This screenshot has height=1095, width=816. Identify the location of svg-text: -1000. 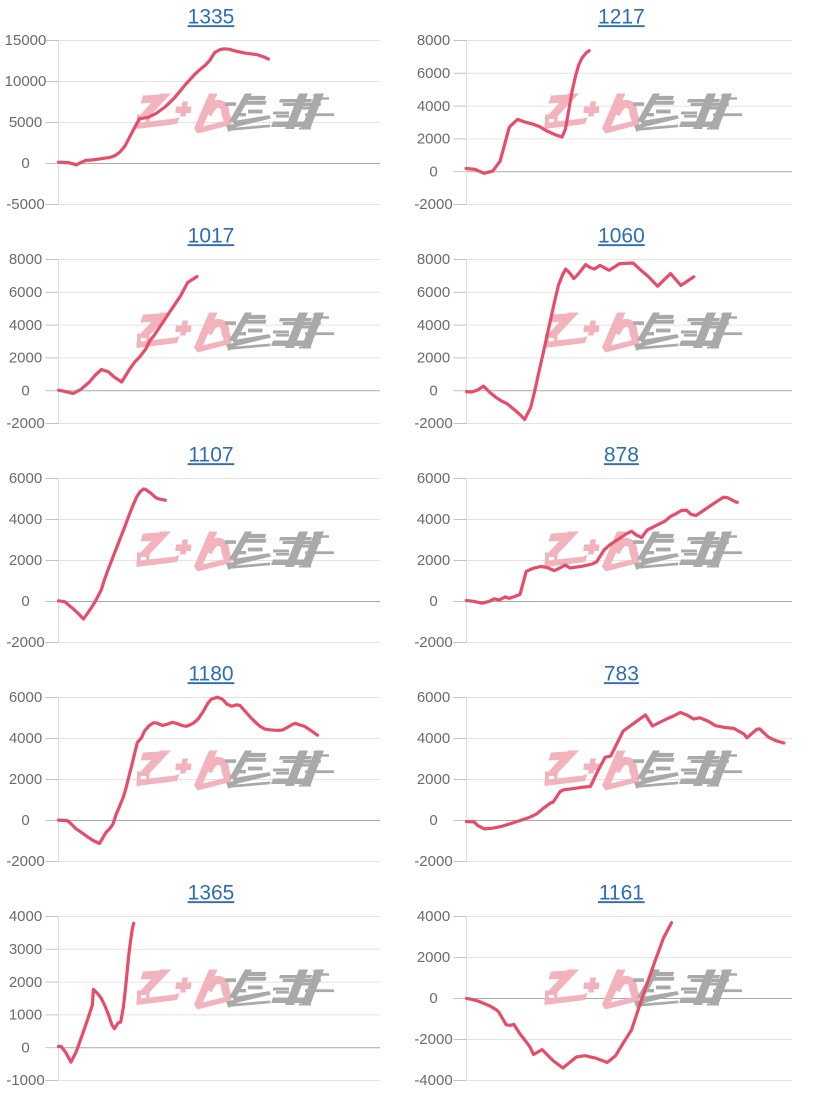
(25, 1080).